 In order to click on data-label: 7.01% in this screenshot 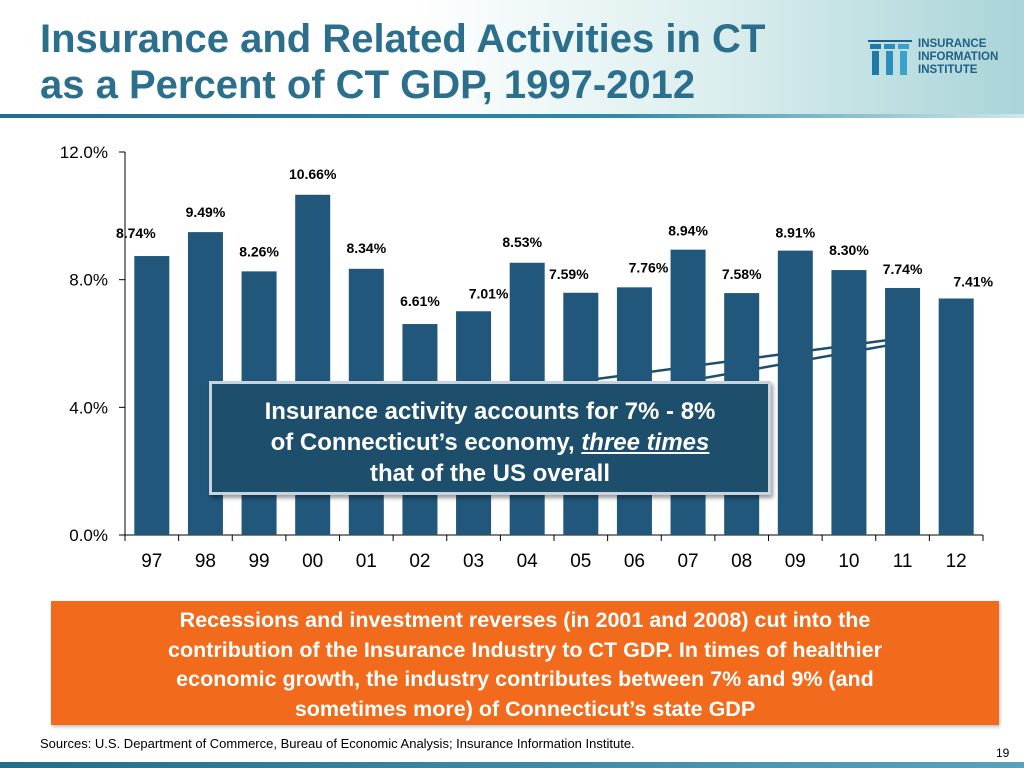, I will do `click(489, 293)`.